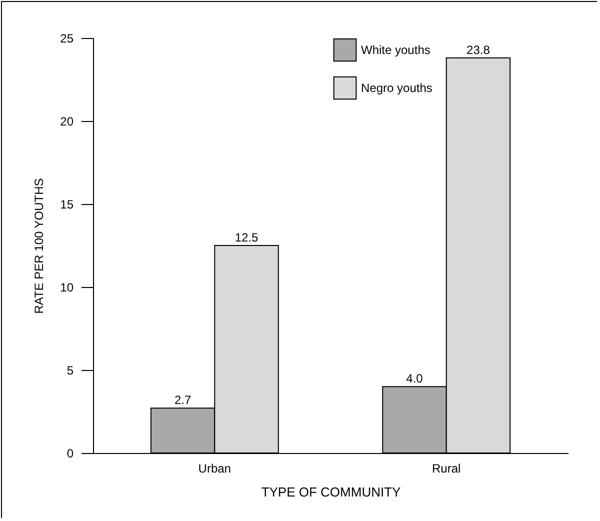  What do you see at coordinates (415, 379) in the screenshot?
I see `data-label: 4.0` at bounding box center [415, 379].